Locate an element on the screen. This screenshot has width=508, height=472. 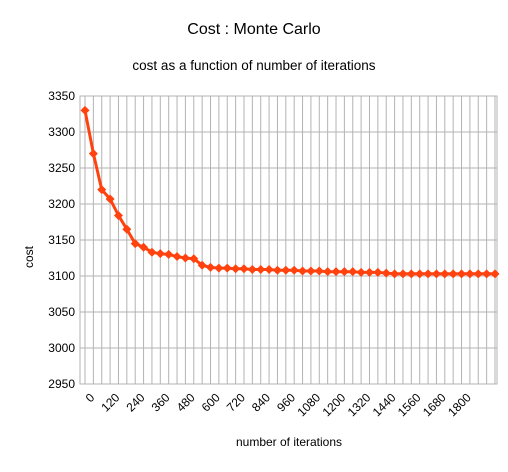
x-tick-label: 1080 is located at coordinates (308, 404).